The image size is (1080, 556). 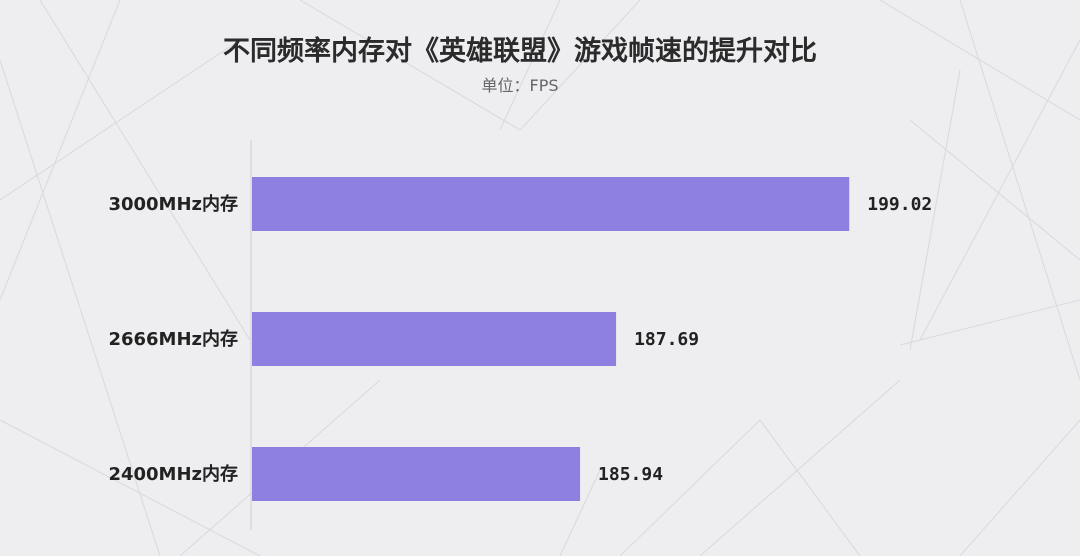 I want to click on category-labels: 3000MHz内存 2666MHz内存 2400MHz内存, so click(x=173, y=339).